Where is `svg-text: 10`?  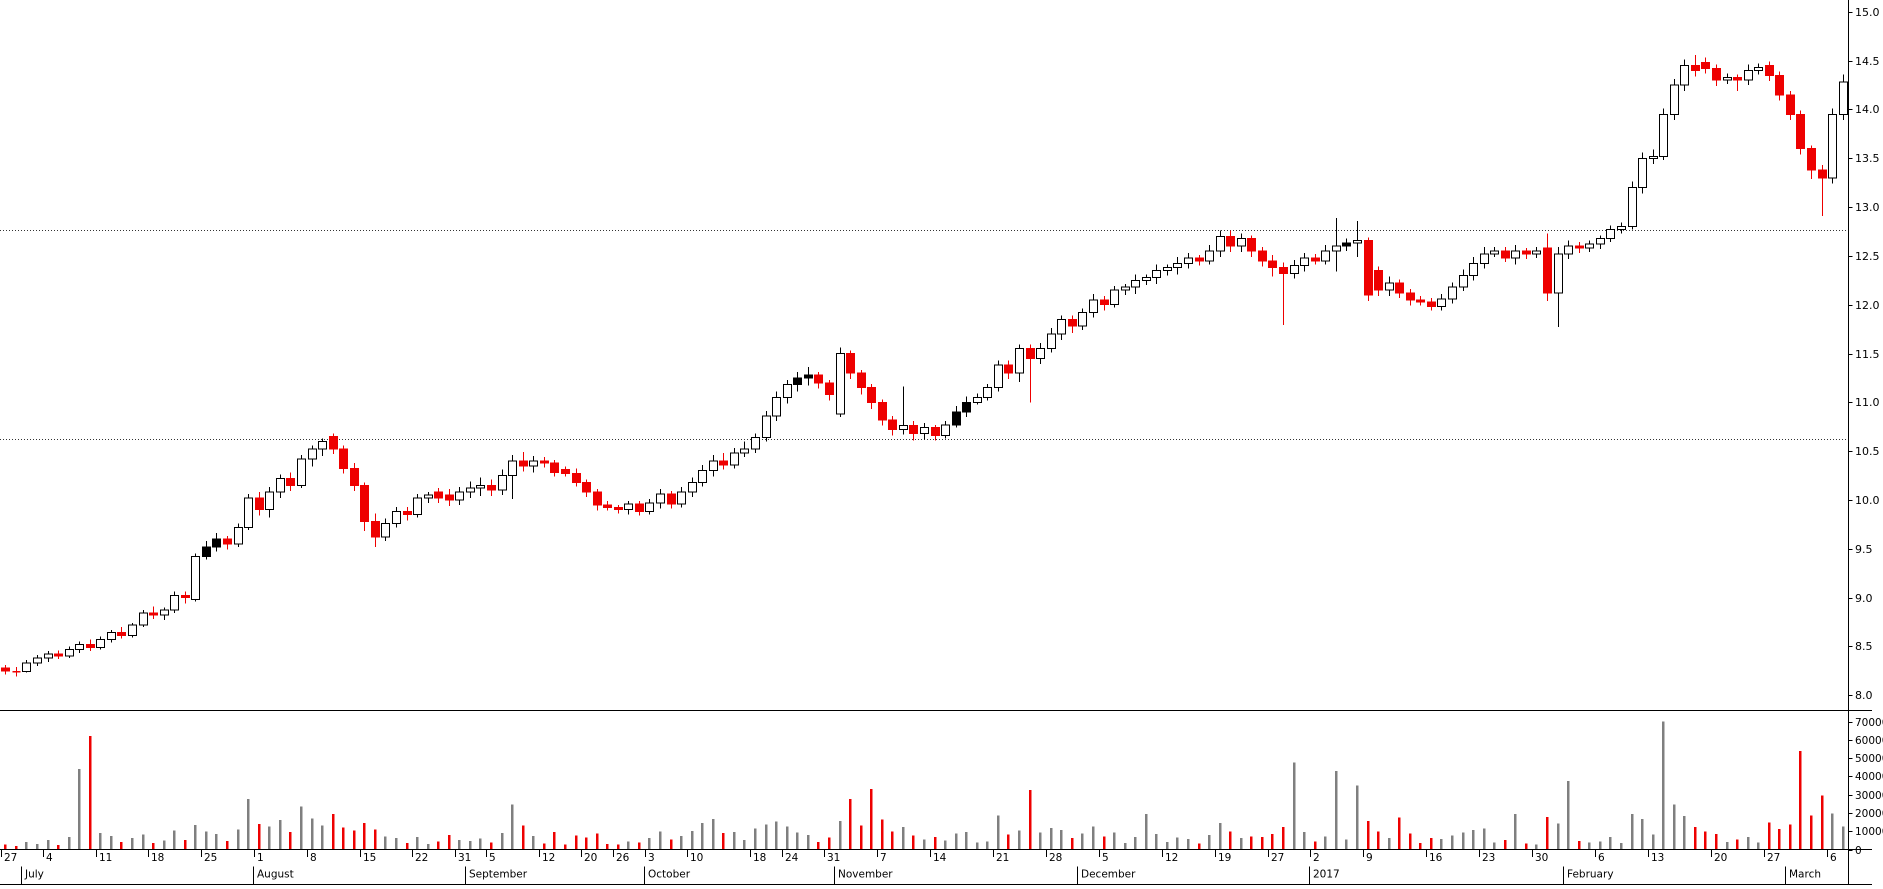
svg-text: 10 is located at coordinates (696, 858).